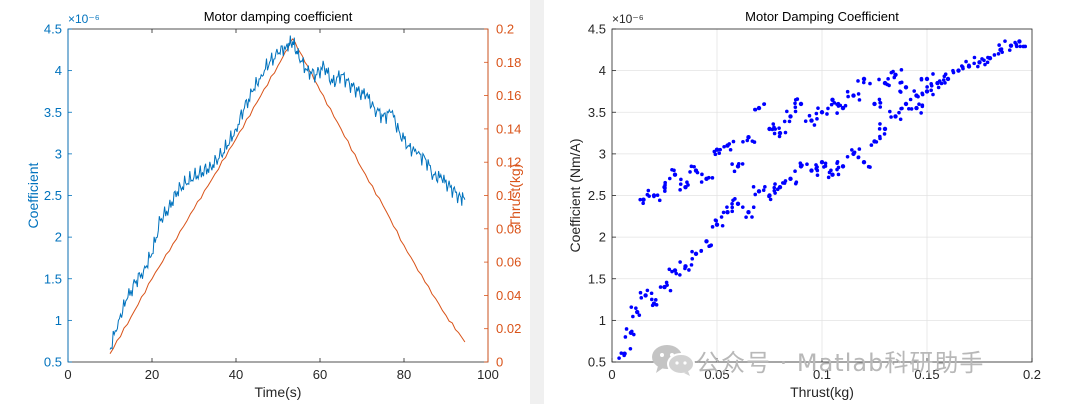  Describe the element at coordinates (716, 374) in the screenshot. I see `x-tick-label: 0.05` at that location.